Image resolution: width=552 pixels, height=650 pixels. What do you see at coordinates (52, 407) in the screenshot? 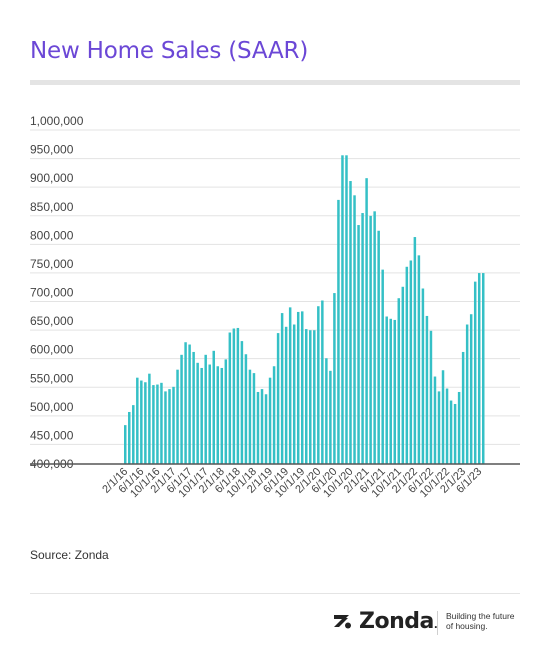
I see `y-tick-label: 500,000` at bounding box center [52, 407].